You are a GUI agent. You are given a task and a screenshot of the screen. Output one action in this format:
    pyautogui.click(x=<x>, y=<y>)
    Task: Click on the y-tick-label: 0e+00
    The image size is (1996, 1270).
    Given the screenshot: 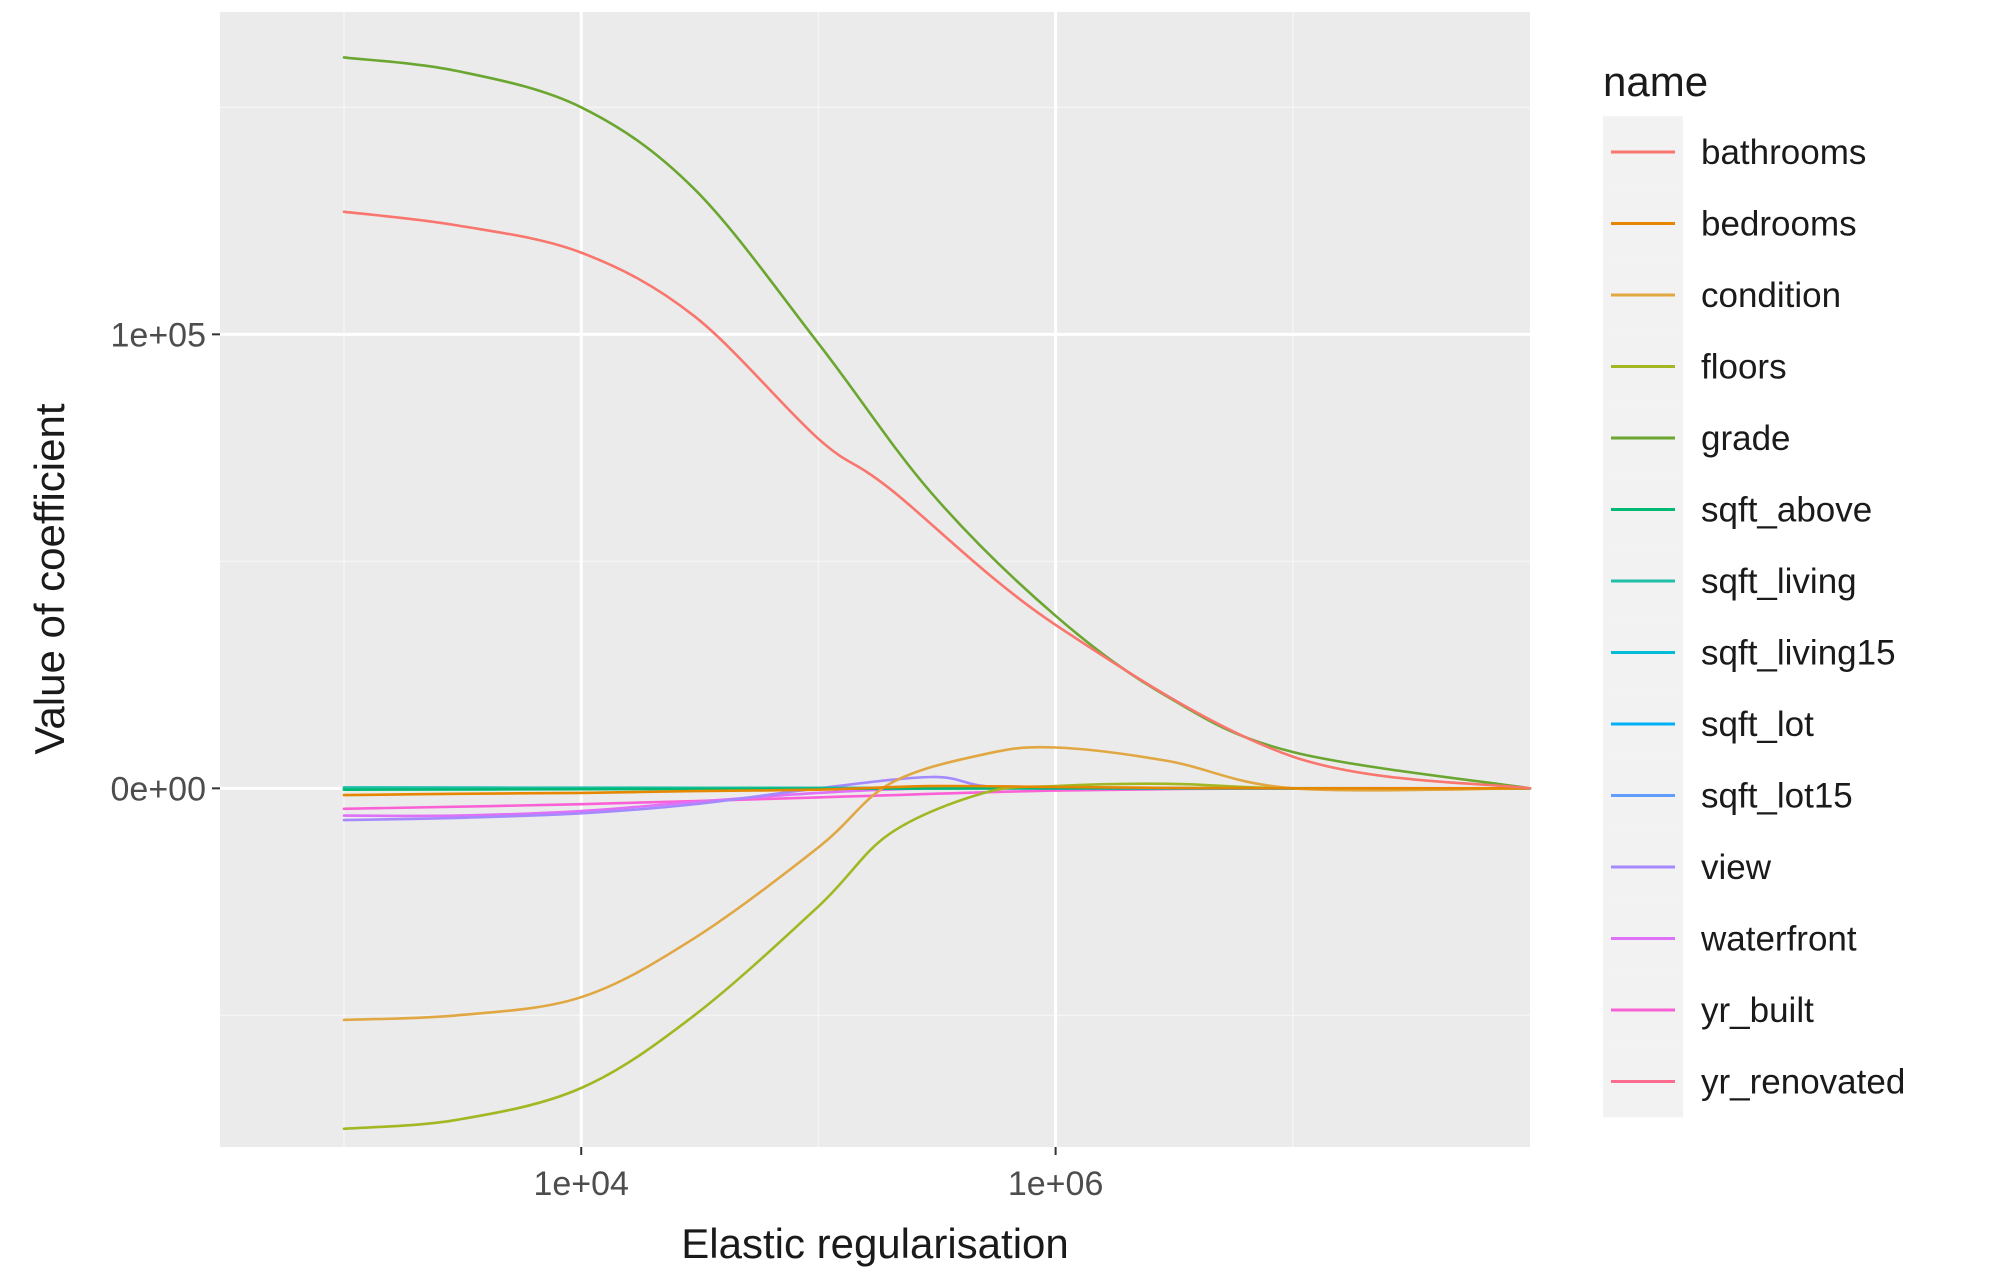 What is the action you would take?
    pyautogui.click(x=159, y=789)
    